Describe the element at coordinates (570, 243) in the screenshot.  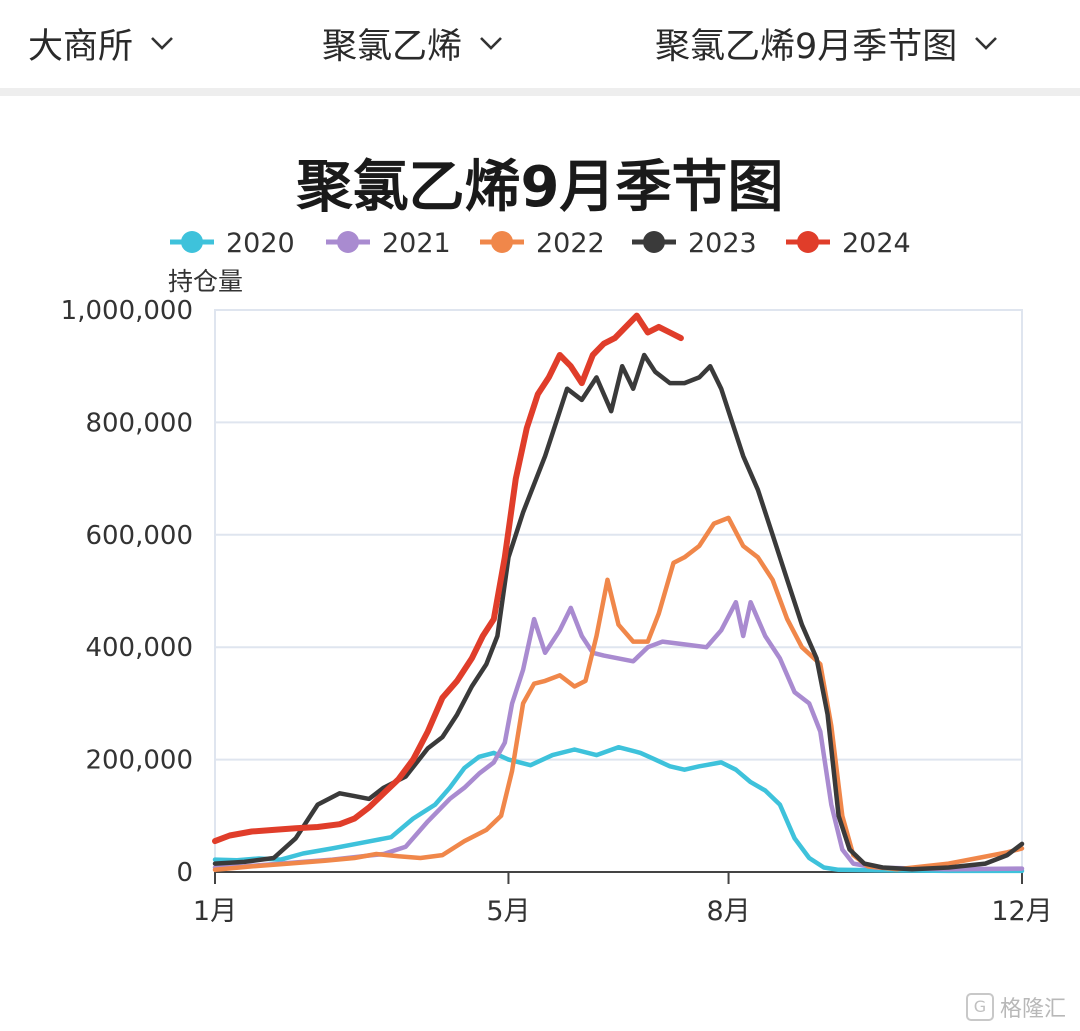
I see `legend-label: 2022` at that location.